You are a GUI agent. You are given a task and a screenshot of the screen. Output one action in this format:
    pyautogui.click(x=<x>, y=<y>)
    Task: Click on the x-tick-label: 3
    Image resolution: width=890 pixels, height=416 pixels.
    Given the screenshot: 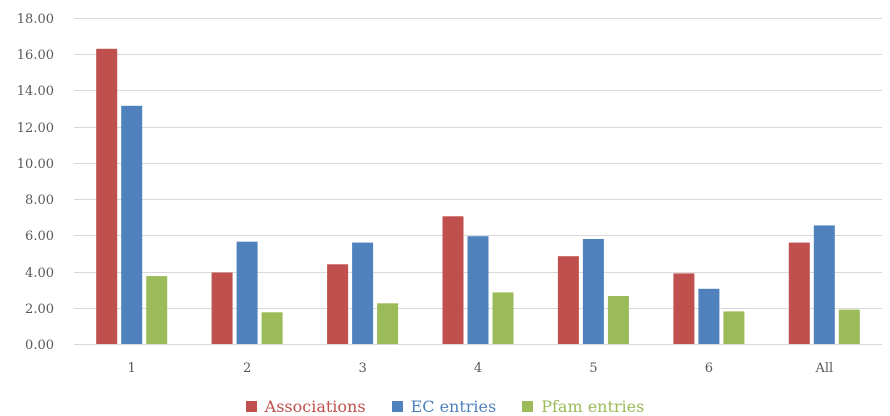 What is the action you would take?
    pyautogui.click(x=362, y=368)
    